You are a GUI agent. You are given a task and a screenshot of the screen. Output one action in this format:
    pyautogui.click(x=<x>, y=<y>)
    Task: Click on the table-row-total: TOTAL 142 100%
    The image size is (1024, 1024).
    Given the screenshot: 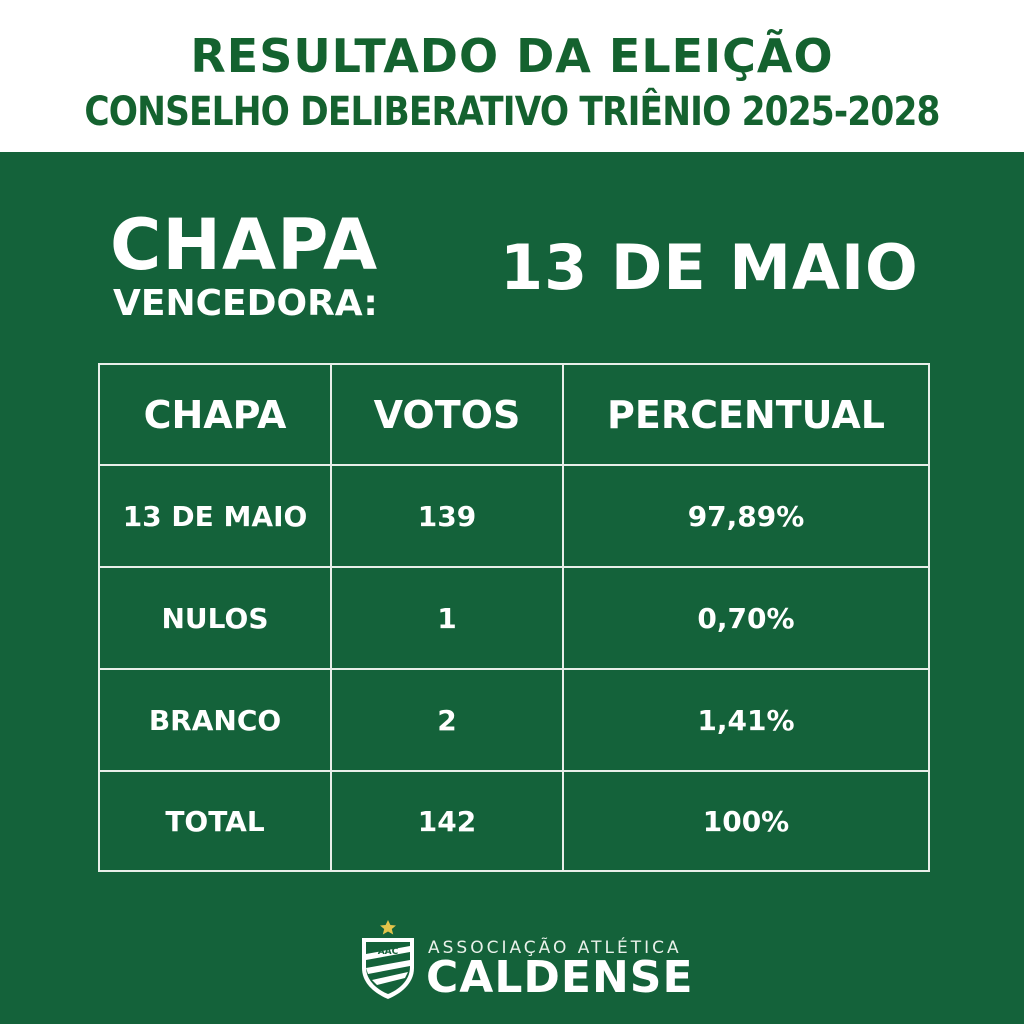 What is the action you would take?
    pyautogui.click(x=514, y=821)
    